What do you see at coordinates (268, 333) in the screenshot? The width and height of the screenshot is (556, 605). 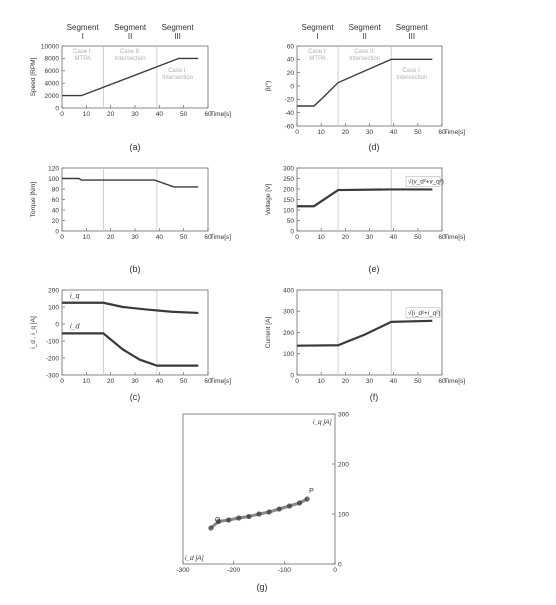 I see `y-axis-label: Current [A]` at bounding box center [268, 333].